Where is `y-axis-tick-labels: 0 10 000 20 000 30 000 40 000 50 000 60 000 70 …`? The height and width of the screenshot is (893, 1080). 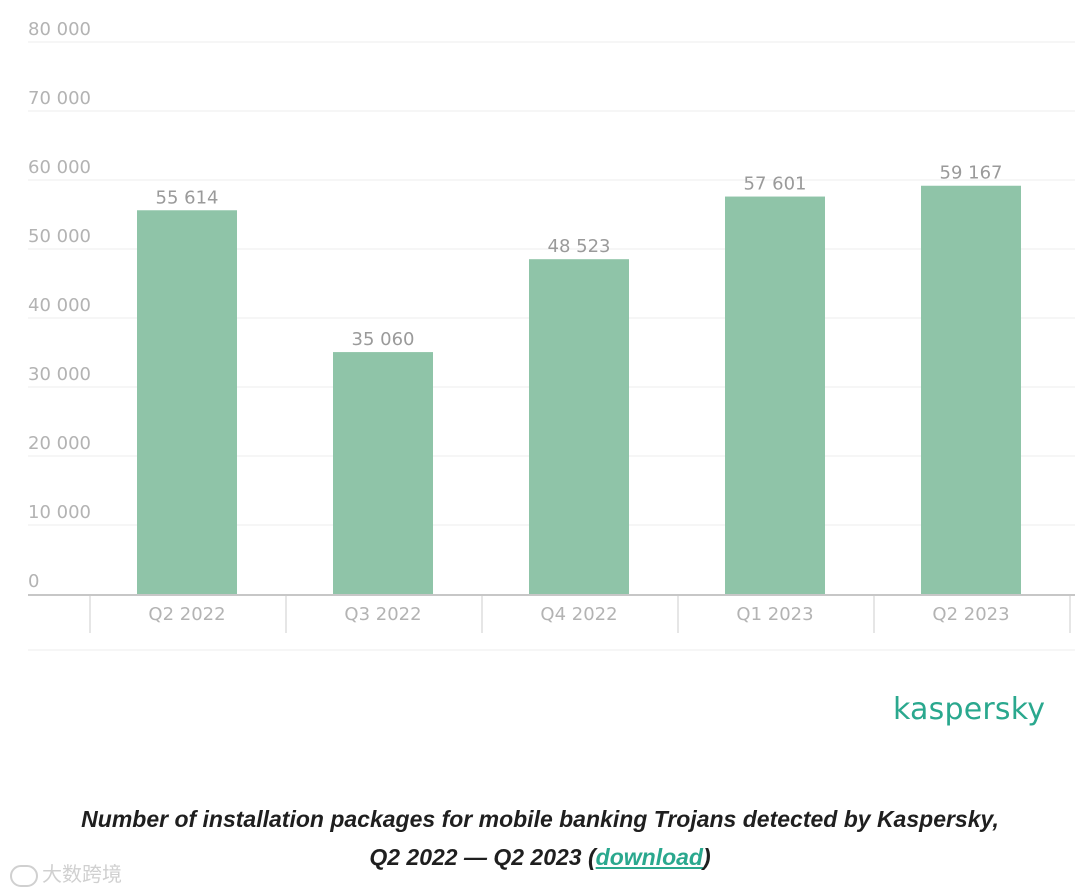
y-axis-tick-labels: 0 10 000 20 000 30 000 40 000 50 000 60 000 70 … is located at coordinates (59, 305).